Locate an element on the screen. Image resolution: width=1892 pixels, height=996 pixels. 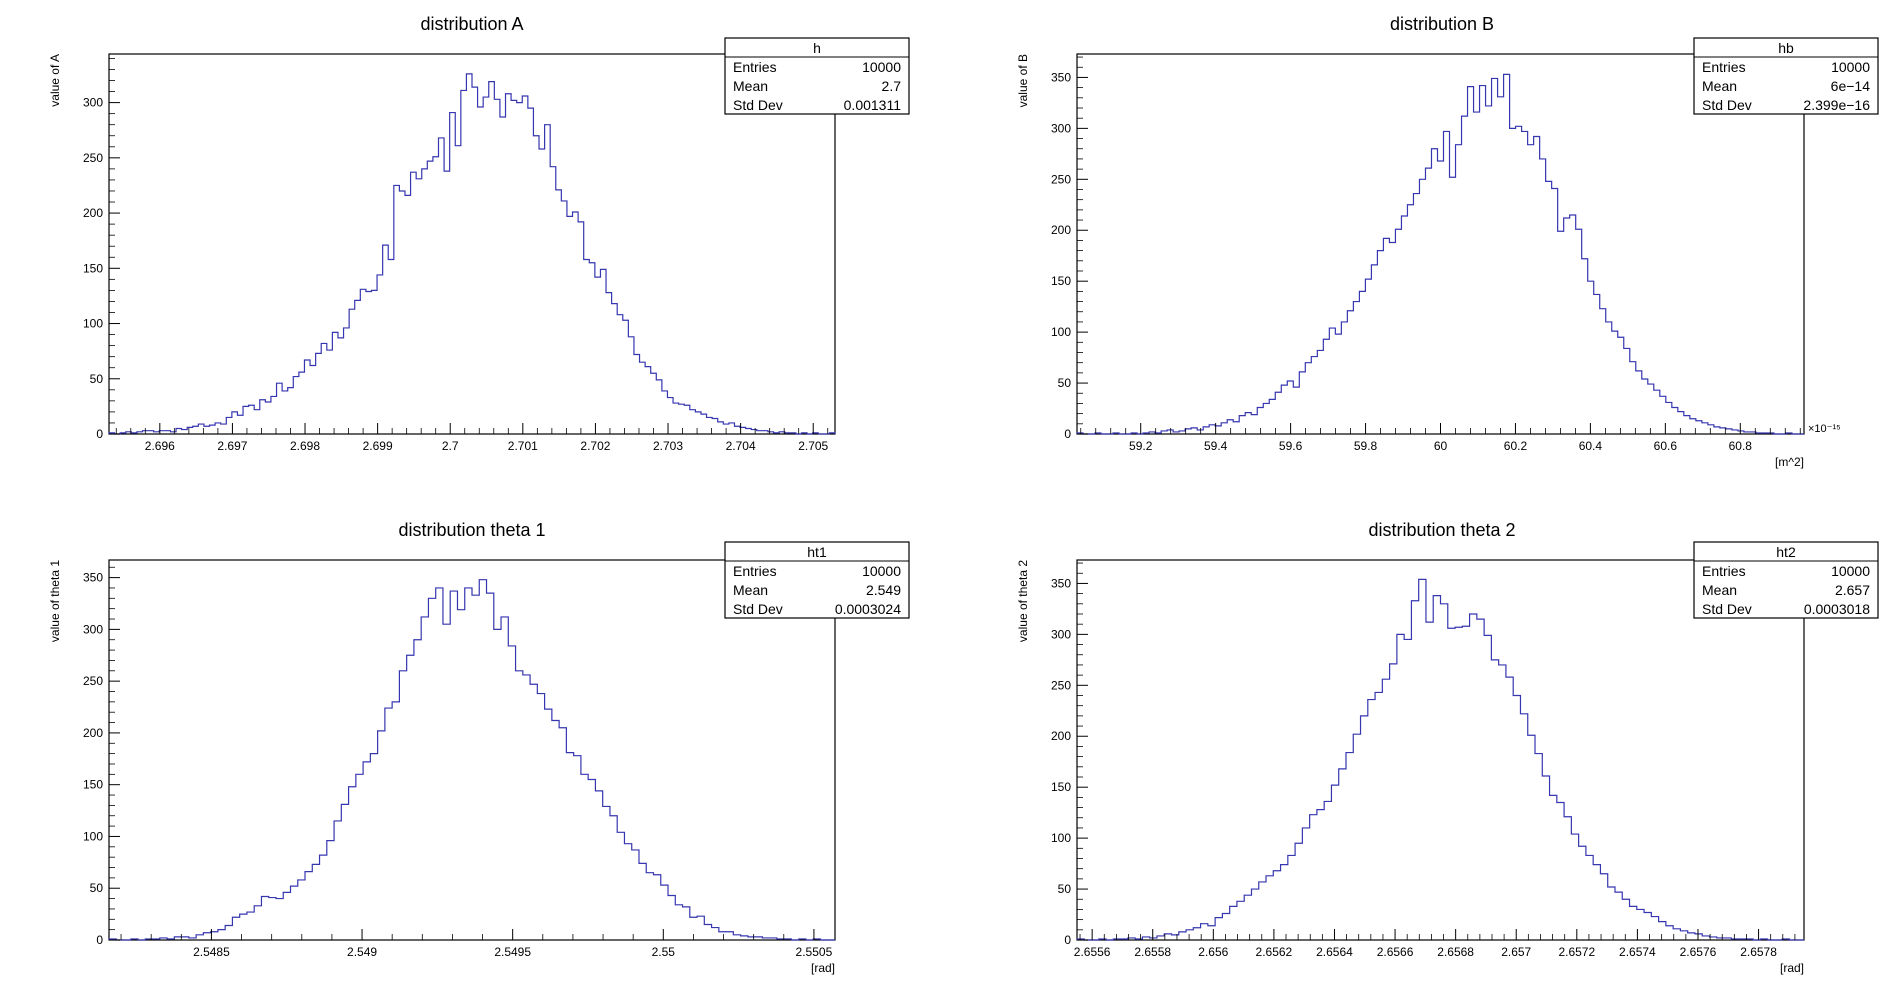
x-tick-label: 2.704 is located at coordinates (741, 446).